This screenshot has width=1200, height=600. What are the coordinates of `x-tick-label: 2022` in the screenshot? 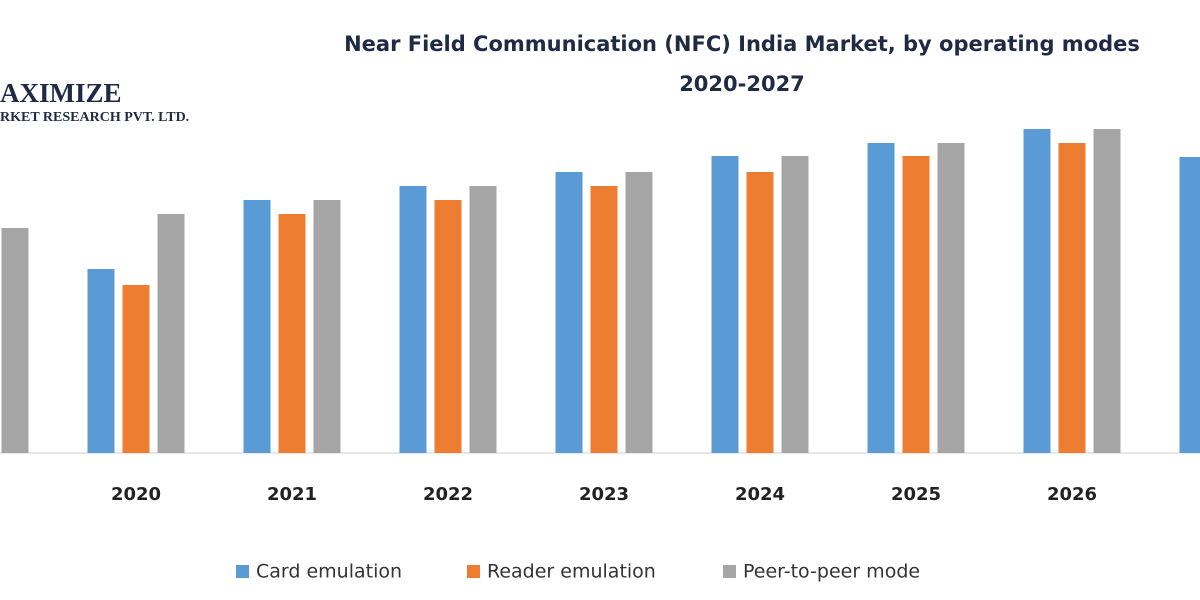 It's located at (448, 494).